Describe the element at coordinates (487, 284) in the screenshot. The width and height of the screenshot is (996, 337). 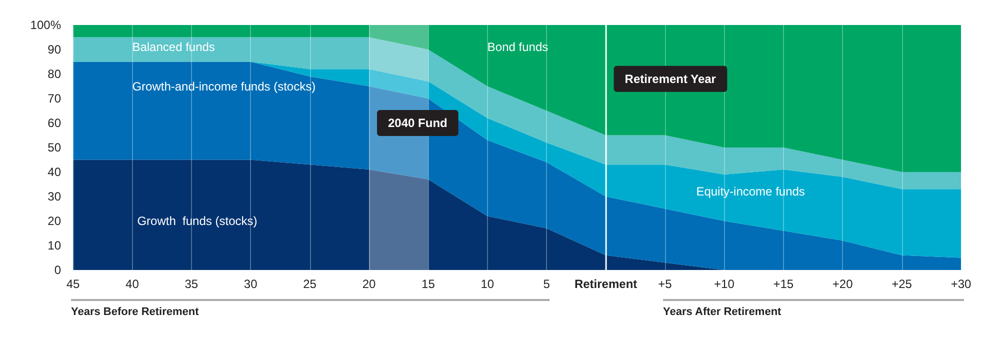
I see `x-tick-label: 10` at that location.